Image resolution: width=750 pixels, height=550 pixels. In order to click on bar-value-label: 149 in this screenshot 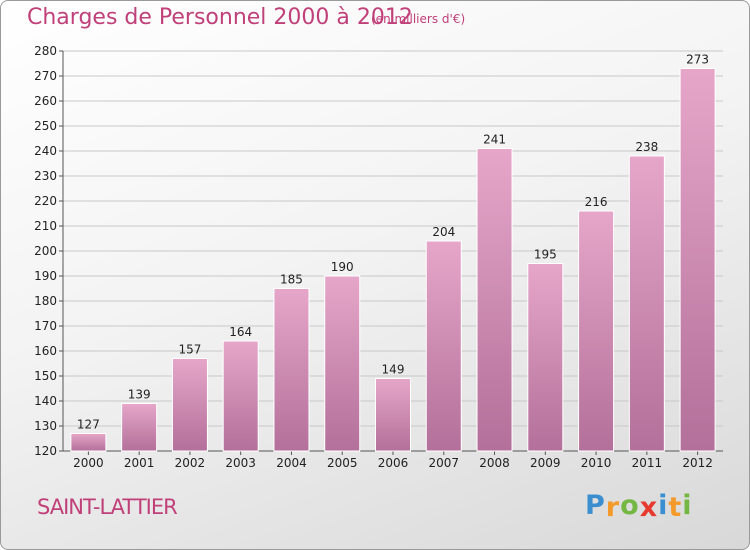, I will do `click(393, 370)`.